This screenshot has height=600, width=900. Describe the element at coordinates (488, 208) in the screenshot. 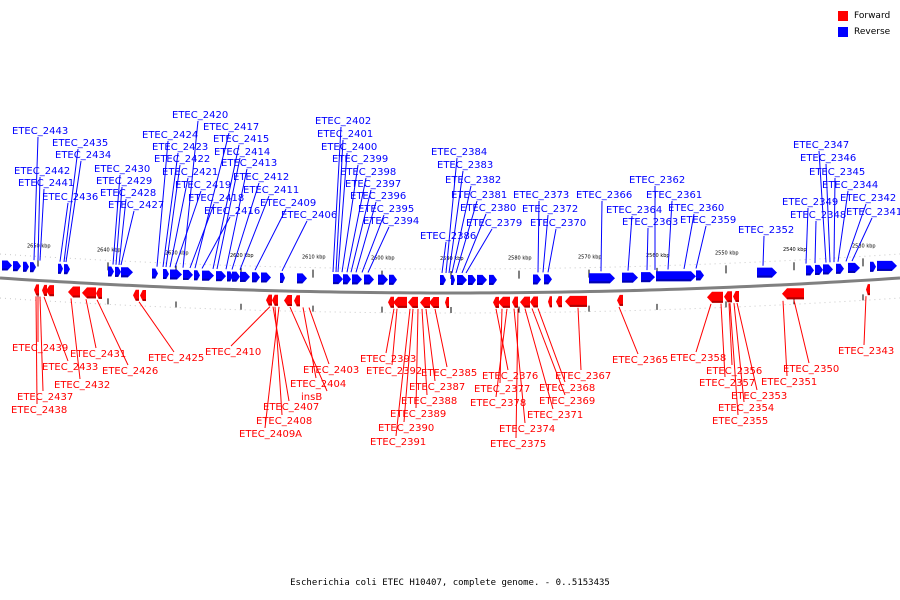

I see `reverse-gene-label: ETEC_2380` at that location.